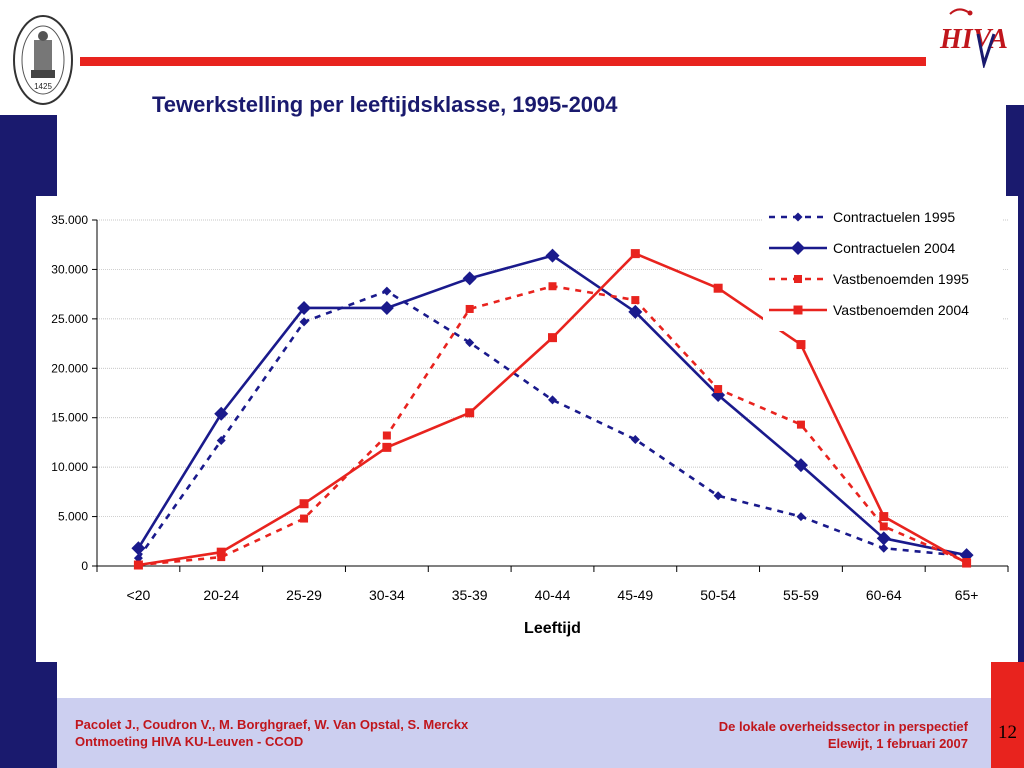  I want to click on legend-label: Contractuelen 2004, so click(894, 248).